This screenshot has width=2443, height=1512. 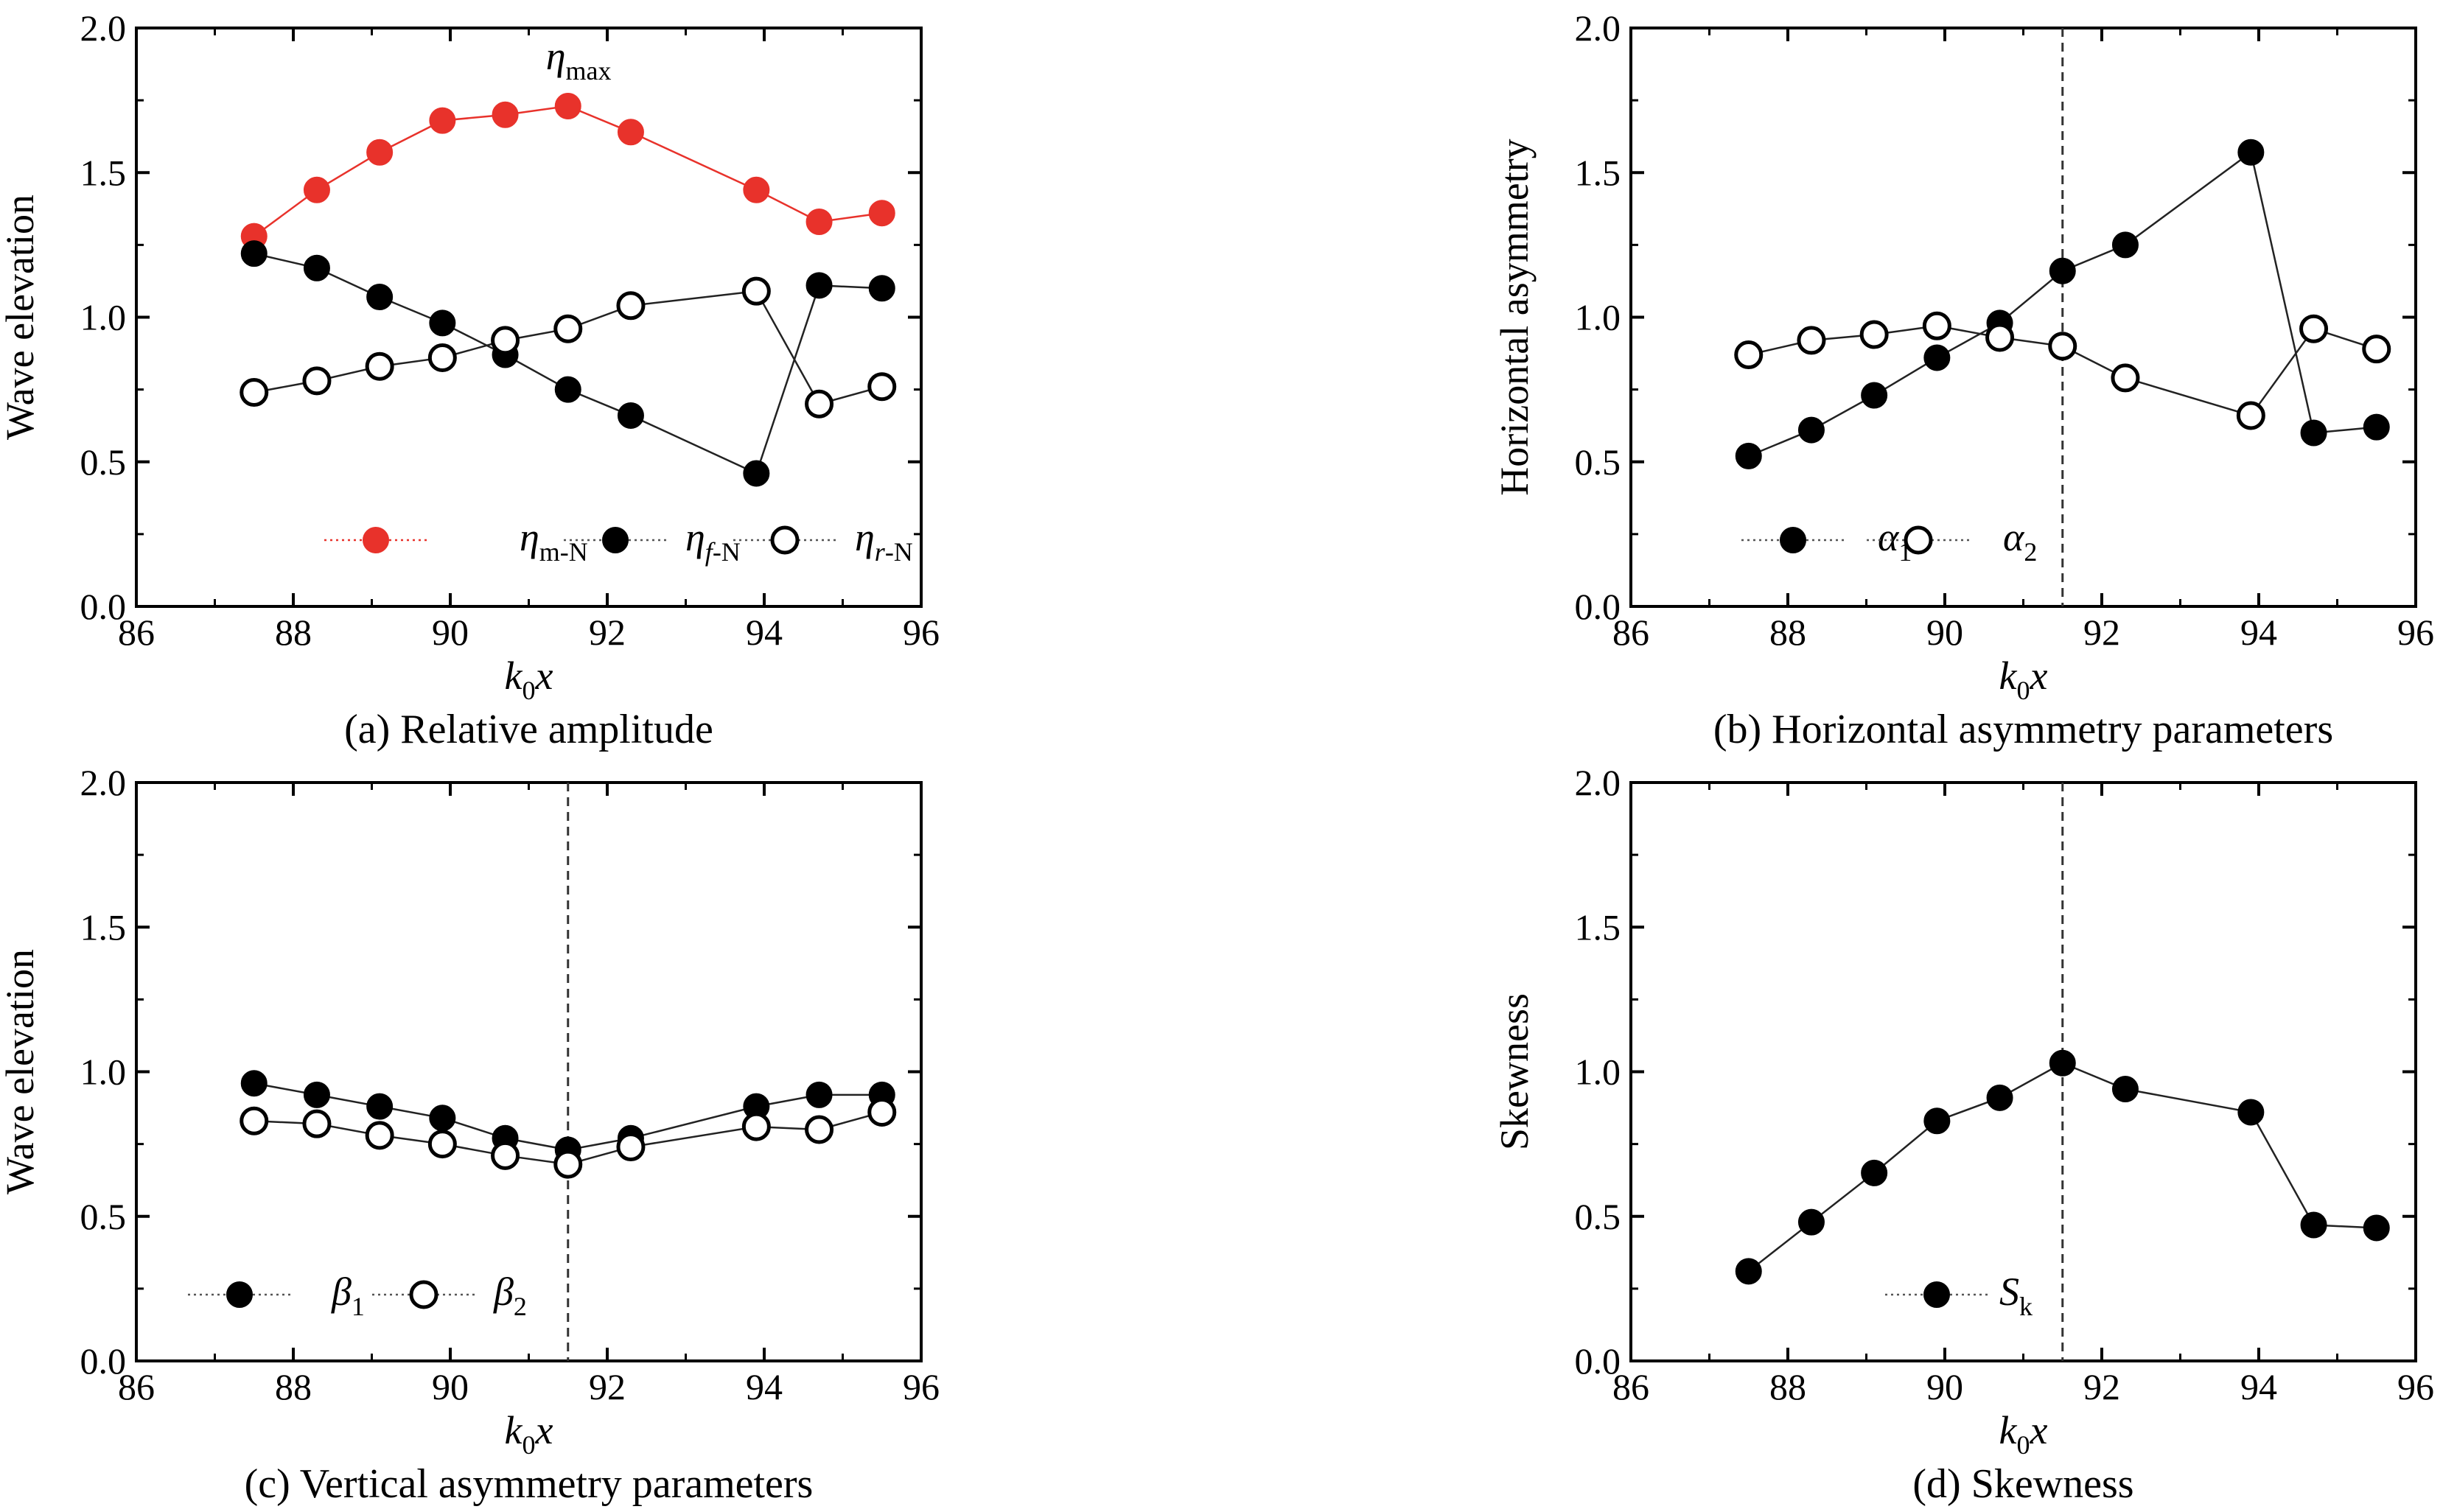 What do you see at coordinates (528, 729) in the screenshot?
I see `panel-caption: (a) Relative amplitude` at bounding box center [528, 729].